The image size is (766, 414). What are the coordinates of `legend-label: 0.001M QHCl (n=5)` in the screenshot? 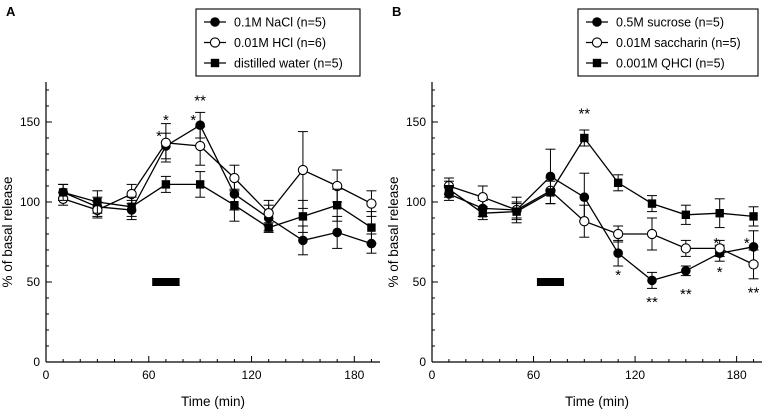 It's located at (670, 64).